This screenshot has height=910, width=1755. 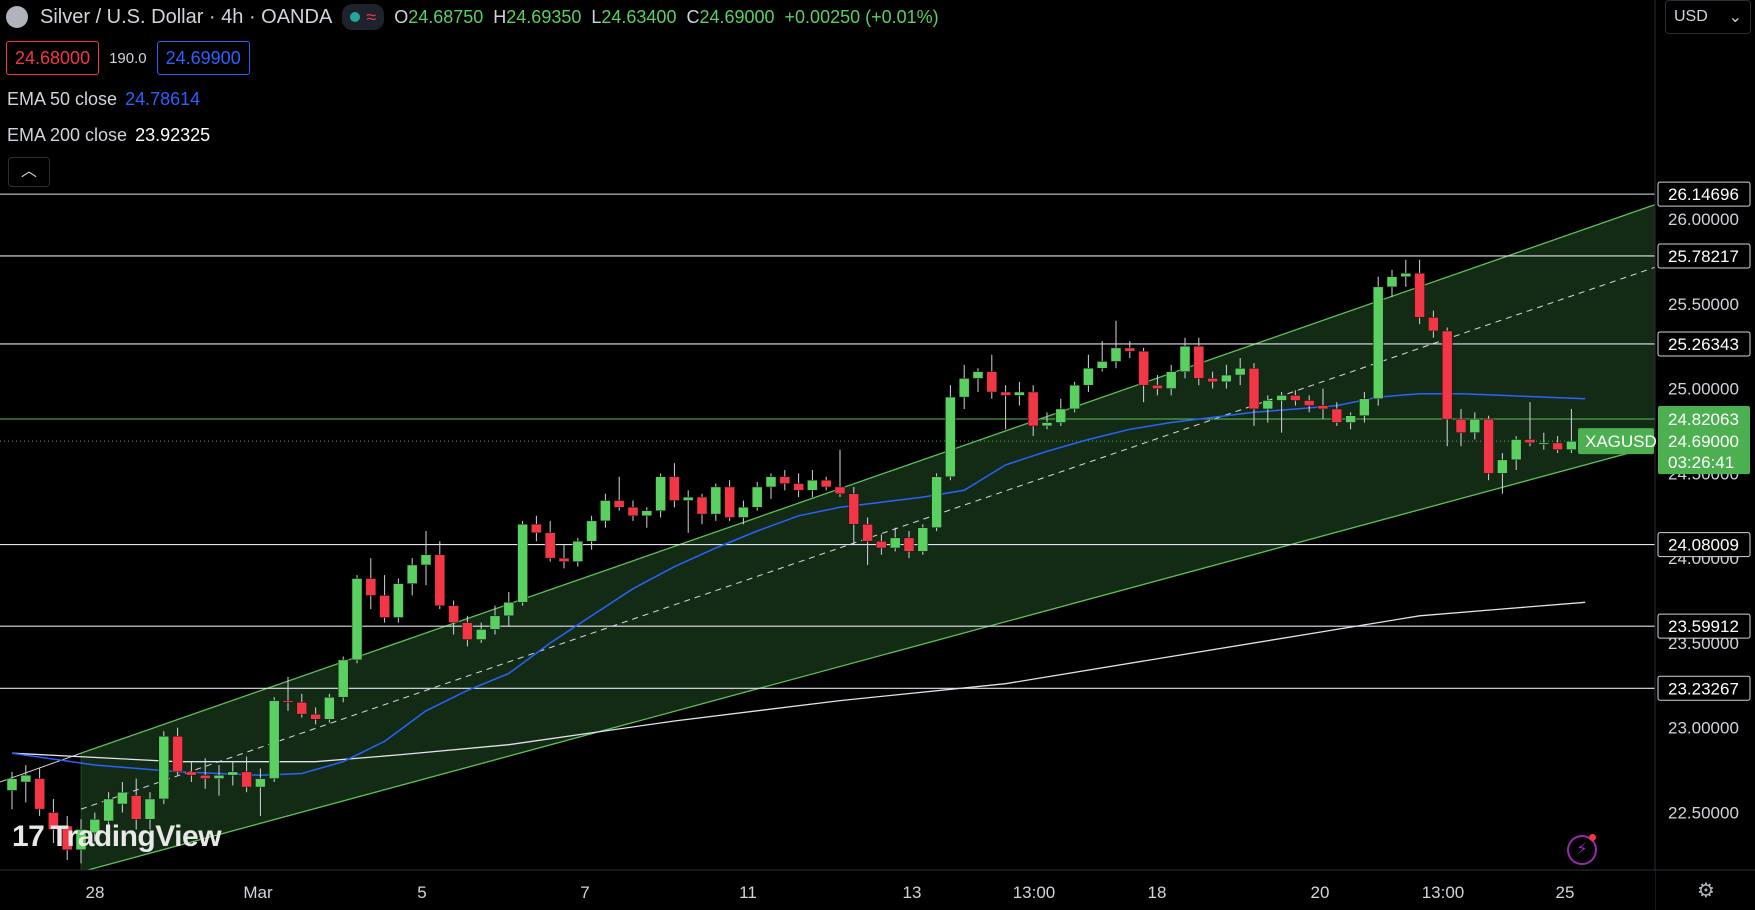 I want to click on level-tag-label: 25.26343, so click(x=1703, y=344).